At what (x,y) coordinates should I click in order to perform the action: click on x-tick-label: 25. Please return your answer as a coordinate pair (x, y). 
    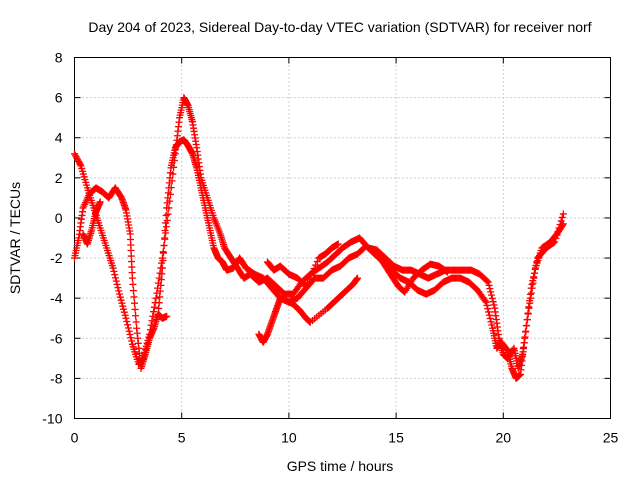
    Looking at the image, I should click on (611, 438).